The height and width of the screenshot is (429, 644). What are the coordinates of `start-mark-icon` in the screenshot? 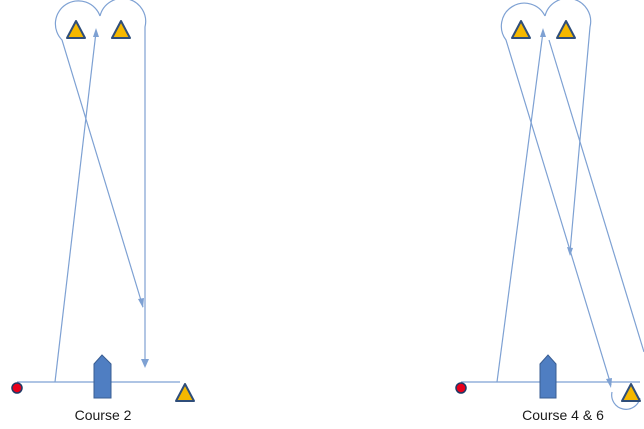 It's located at (185, 392).